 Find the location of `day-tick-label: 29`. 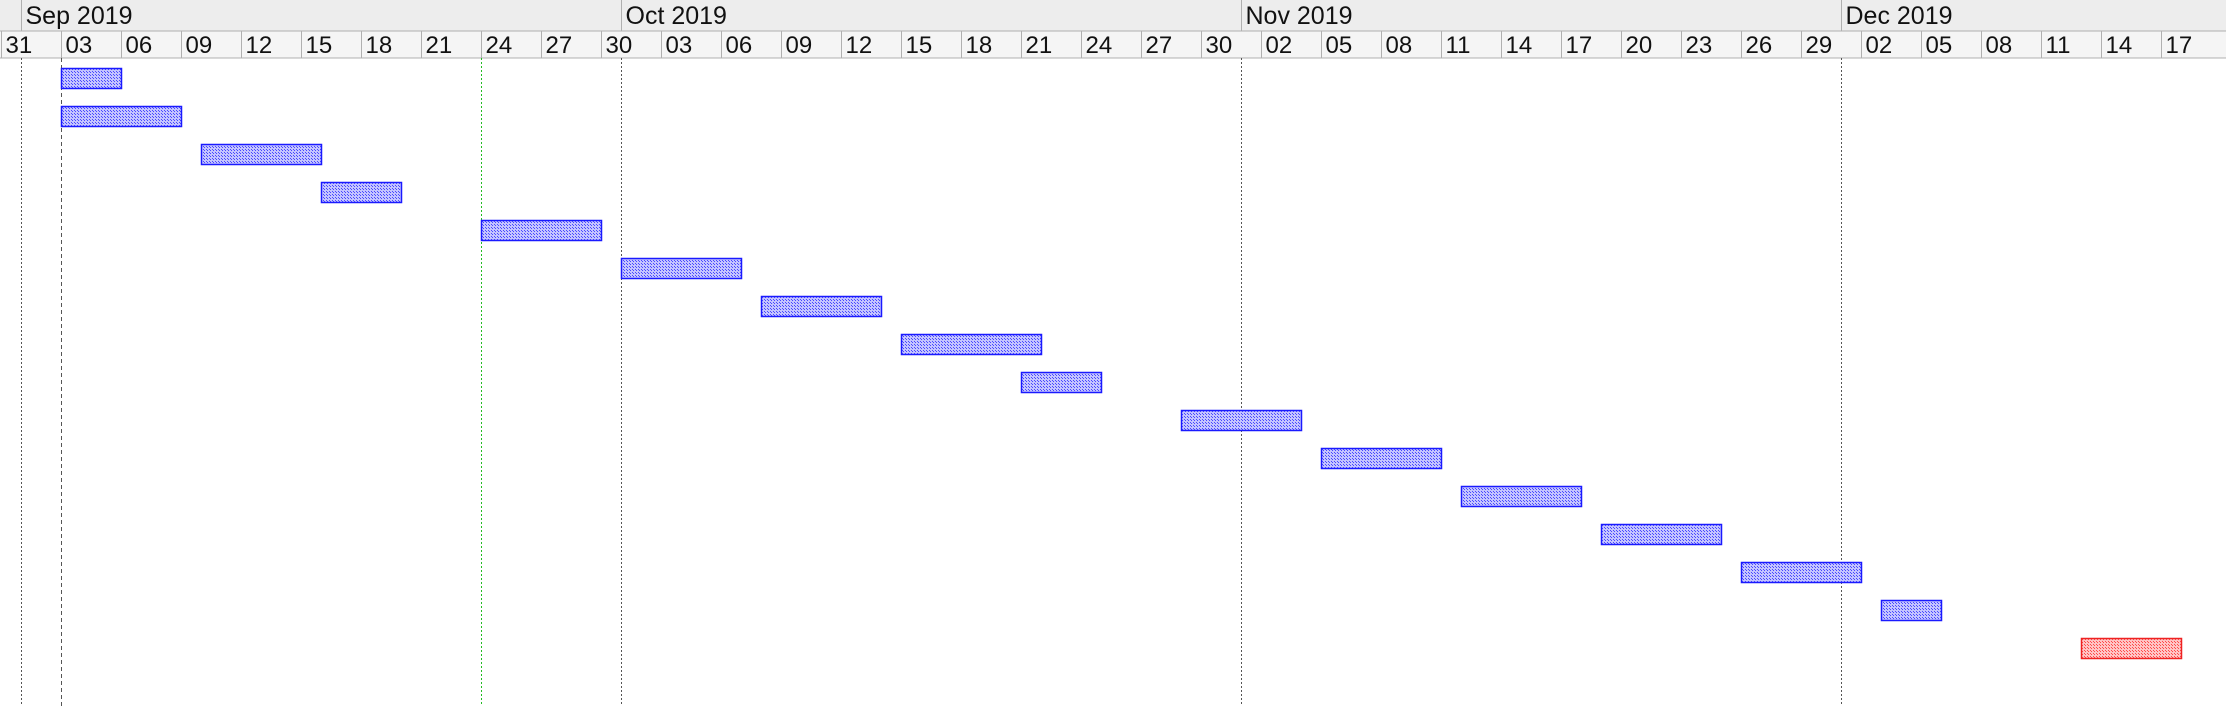

day-tick-label: 29 is located at coordinates (1819, 45).